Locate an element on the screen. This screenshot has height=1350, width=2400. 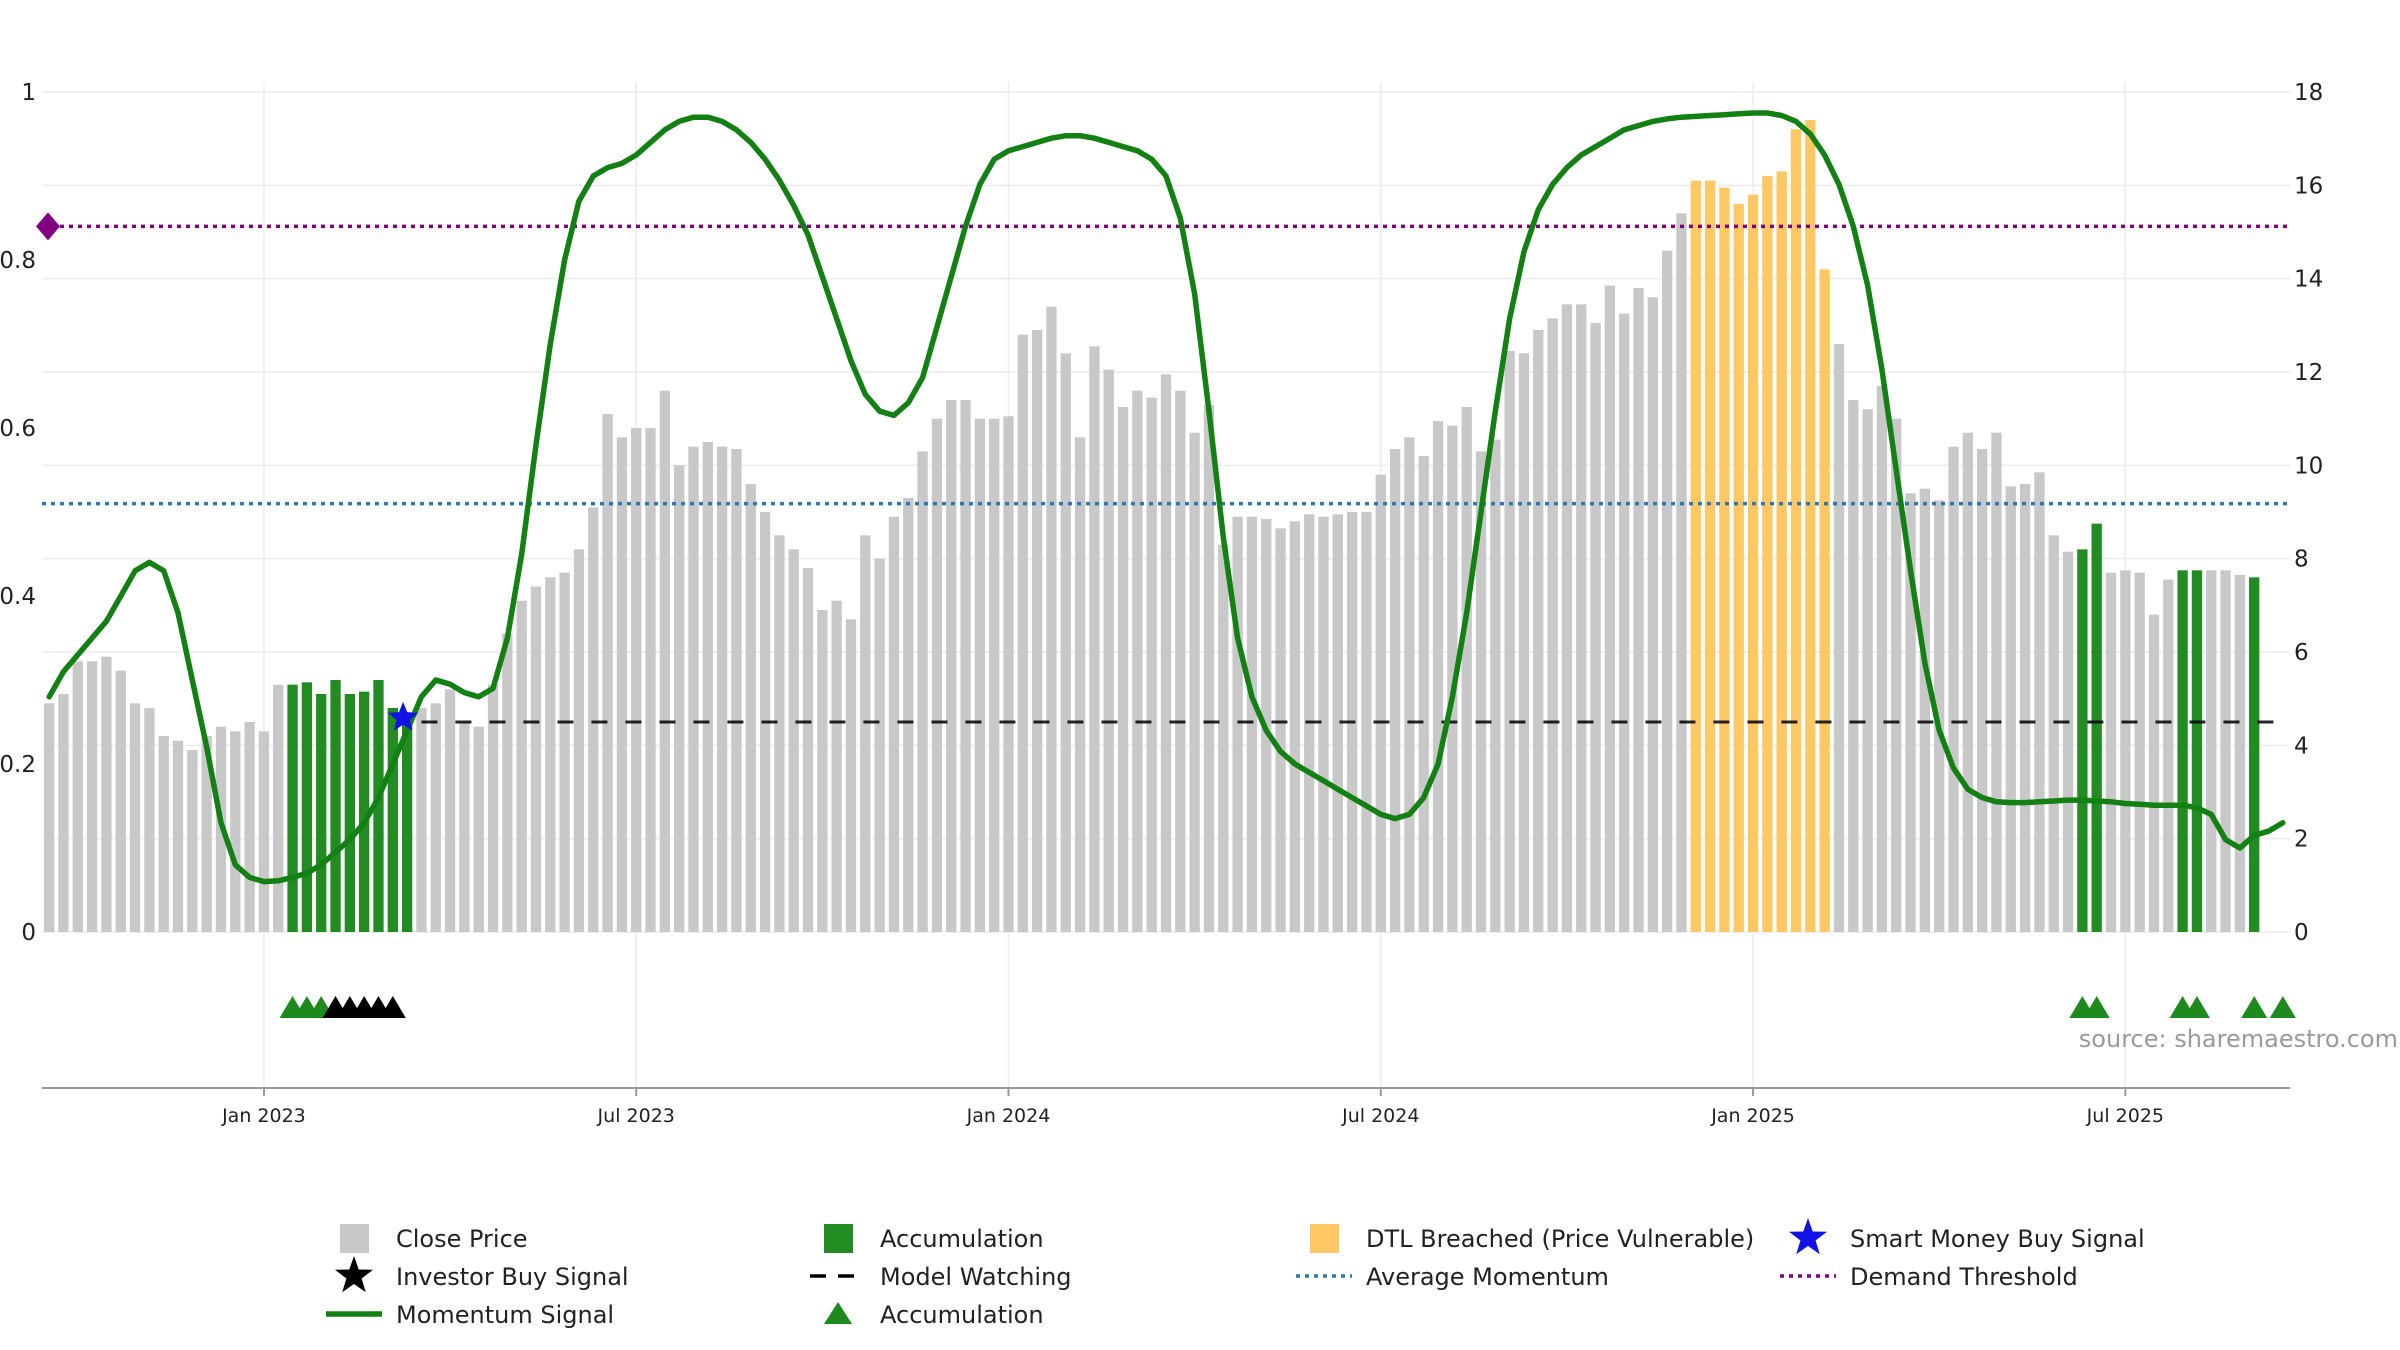
right-axis-tick-label: 16 is located at coordinates (2308, 186).